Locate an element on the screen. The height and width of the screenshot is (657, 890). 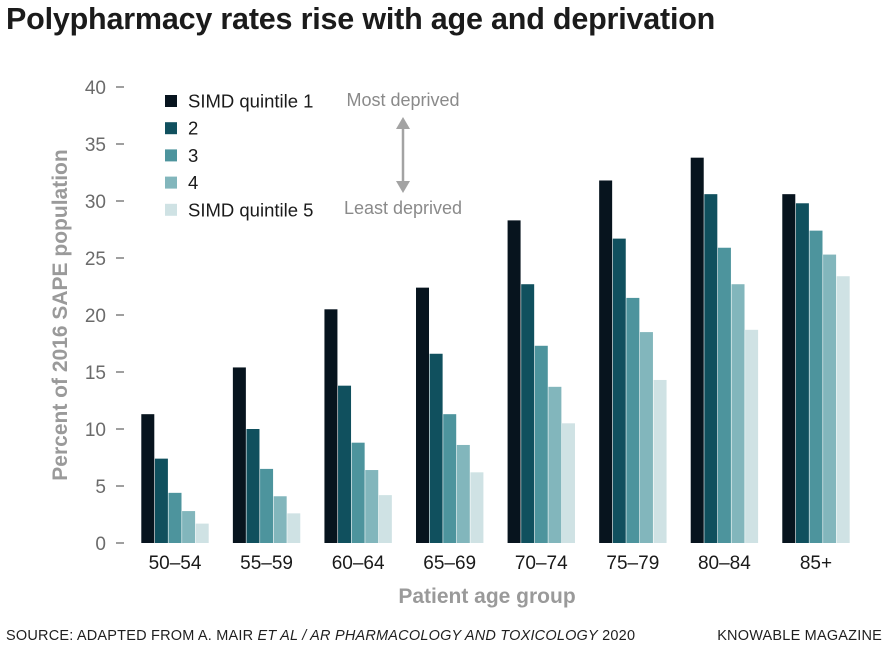
legend-item: 4 is located at coordinates (181, 182).